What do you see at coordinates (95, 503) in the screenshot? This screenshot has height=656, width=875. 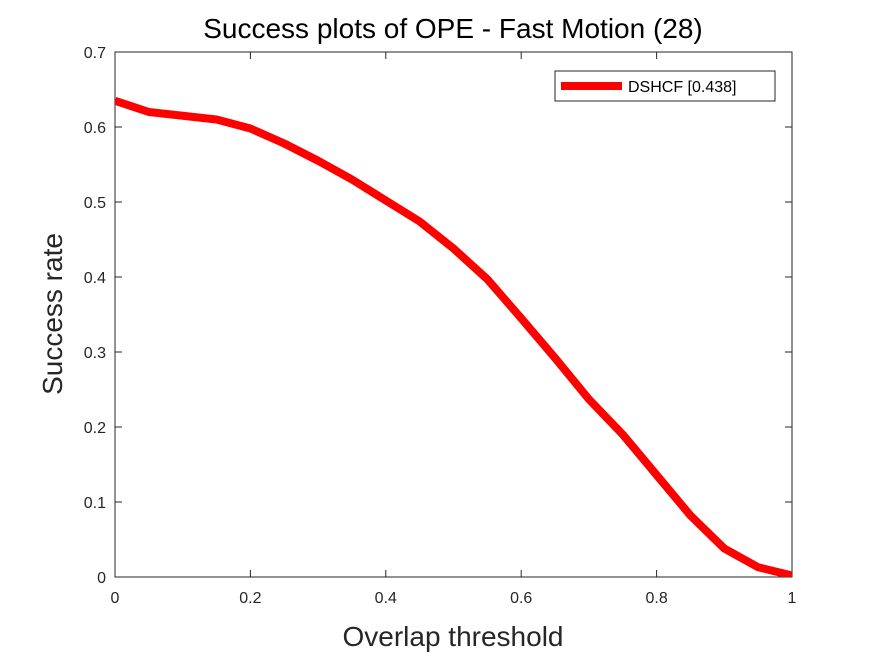 I see `y-tick-label: 0.1` at bounding box center [95, 503].